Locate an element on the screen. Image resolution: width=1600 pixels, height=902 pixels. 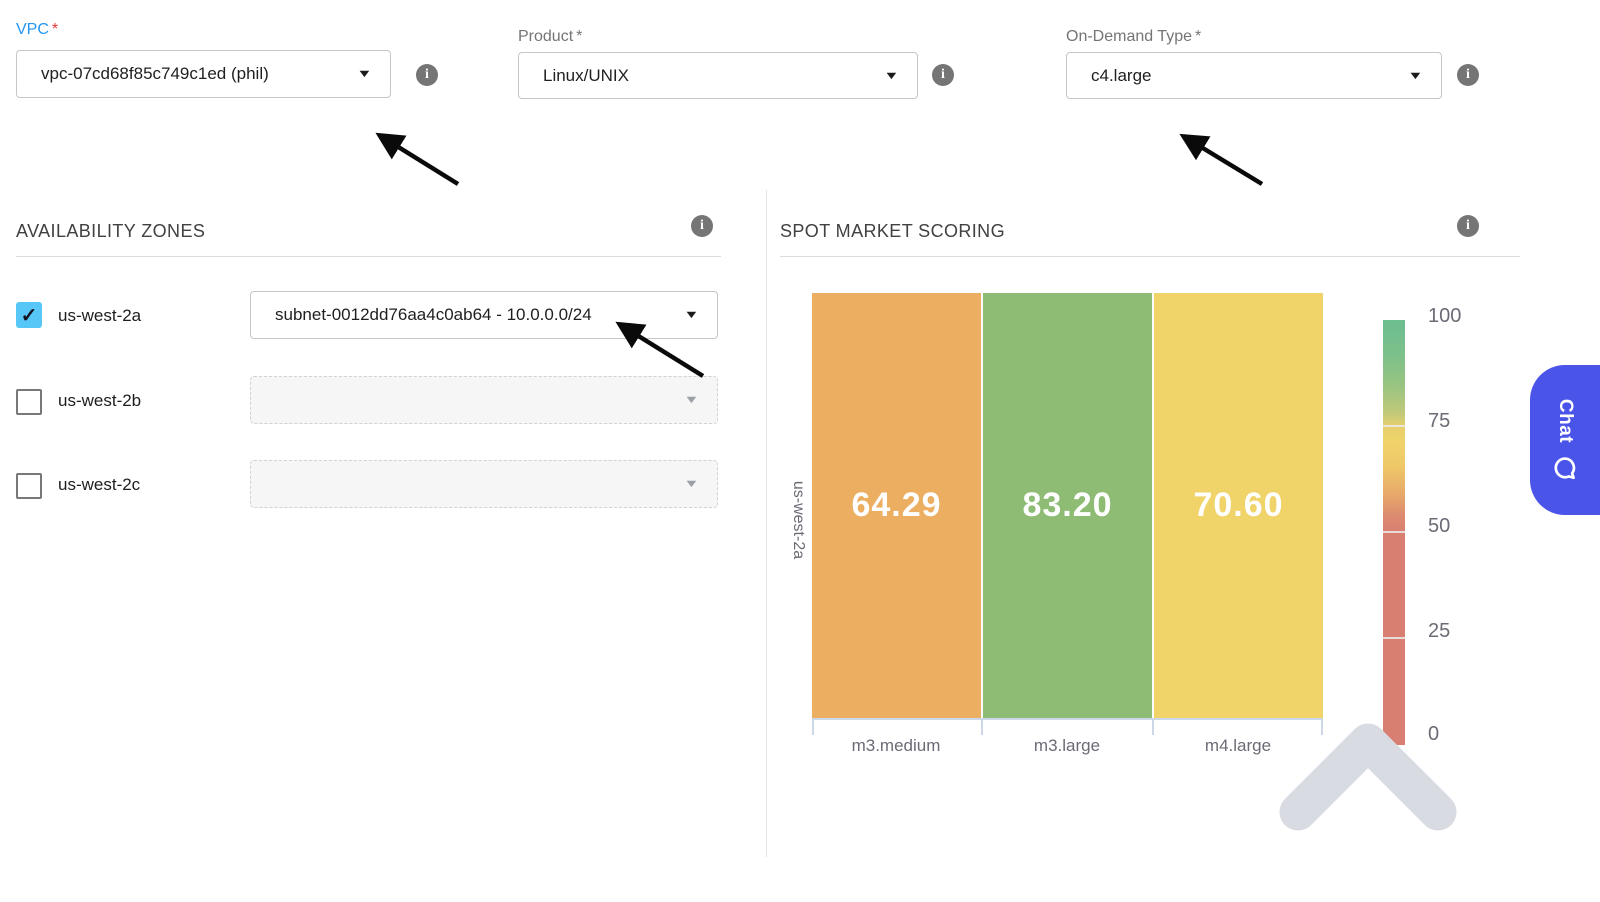
section-vertical-divider is located at coordinates (766, 523).